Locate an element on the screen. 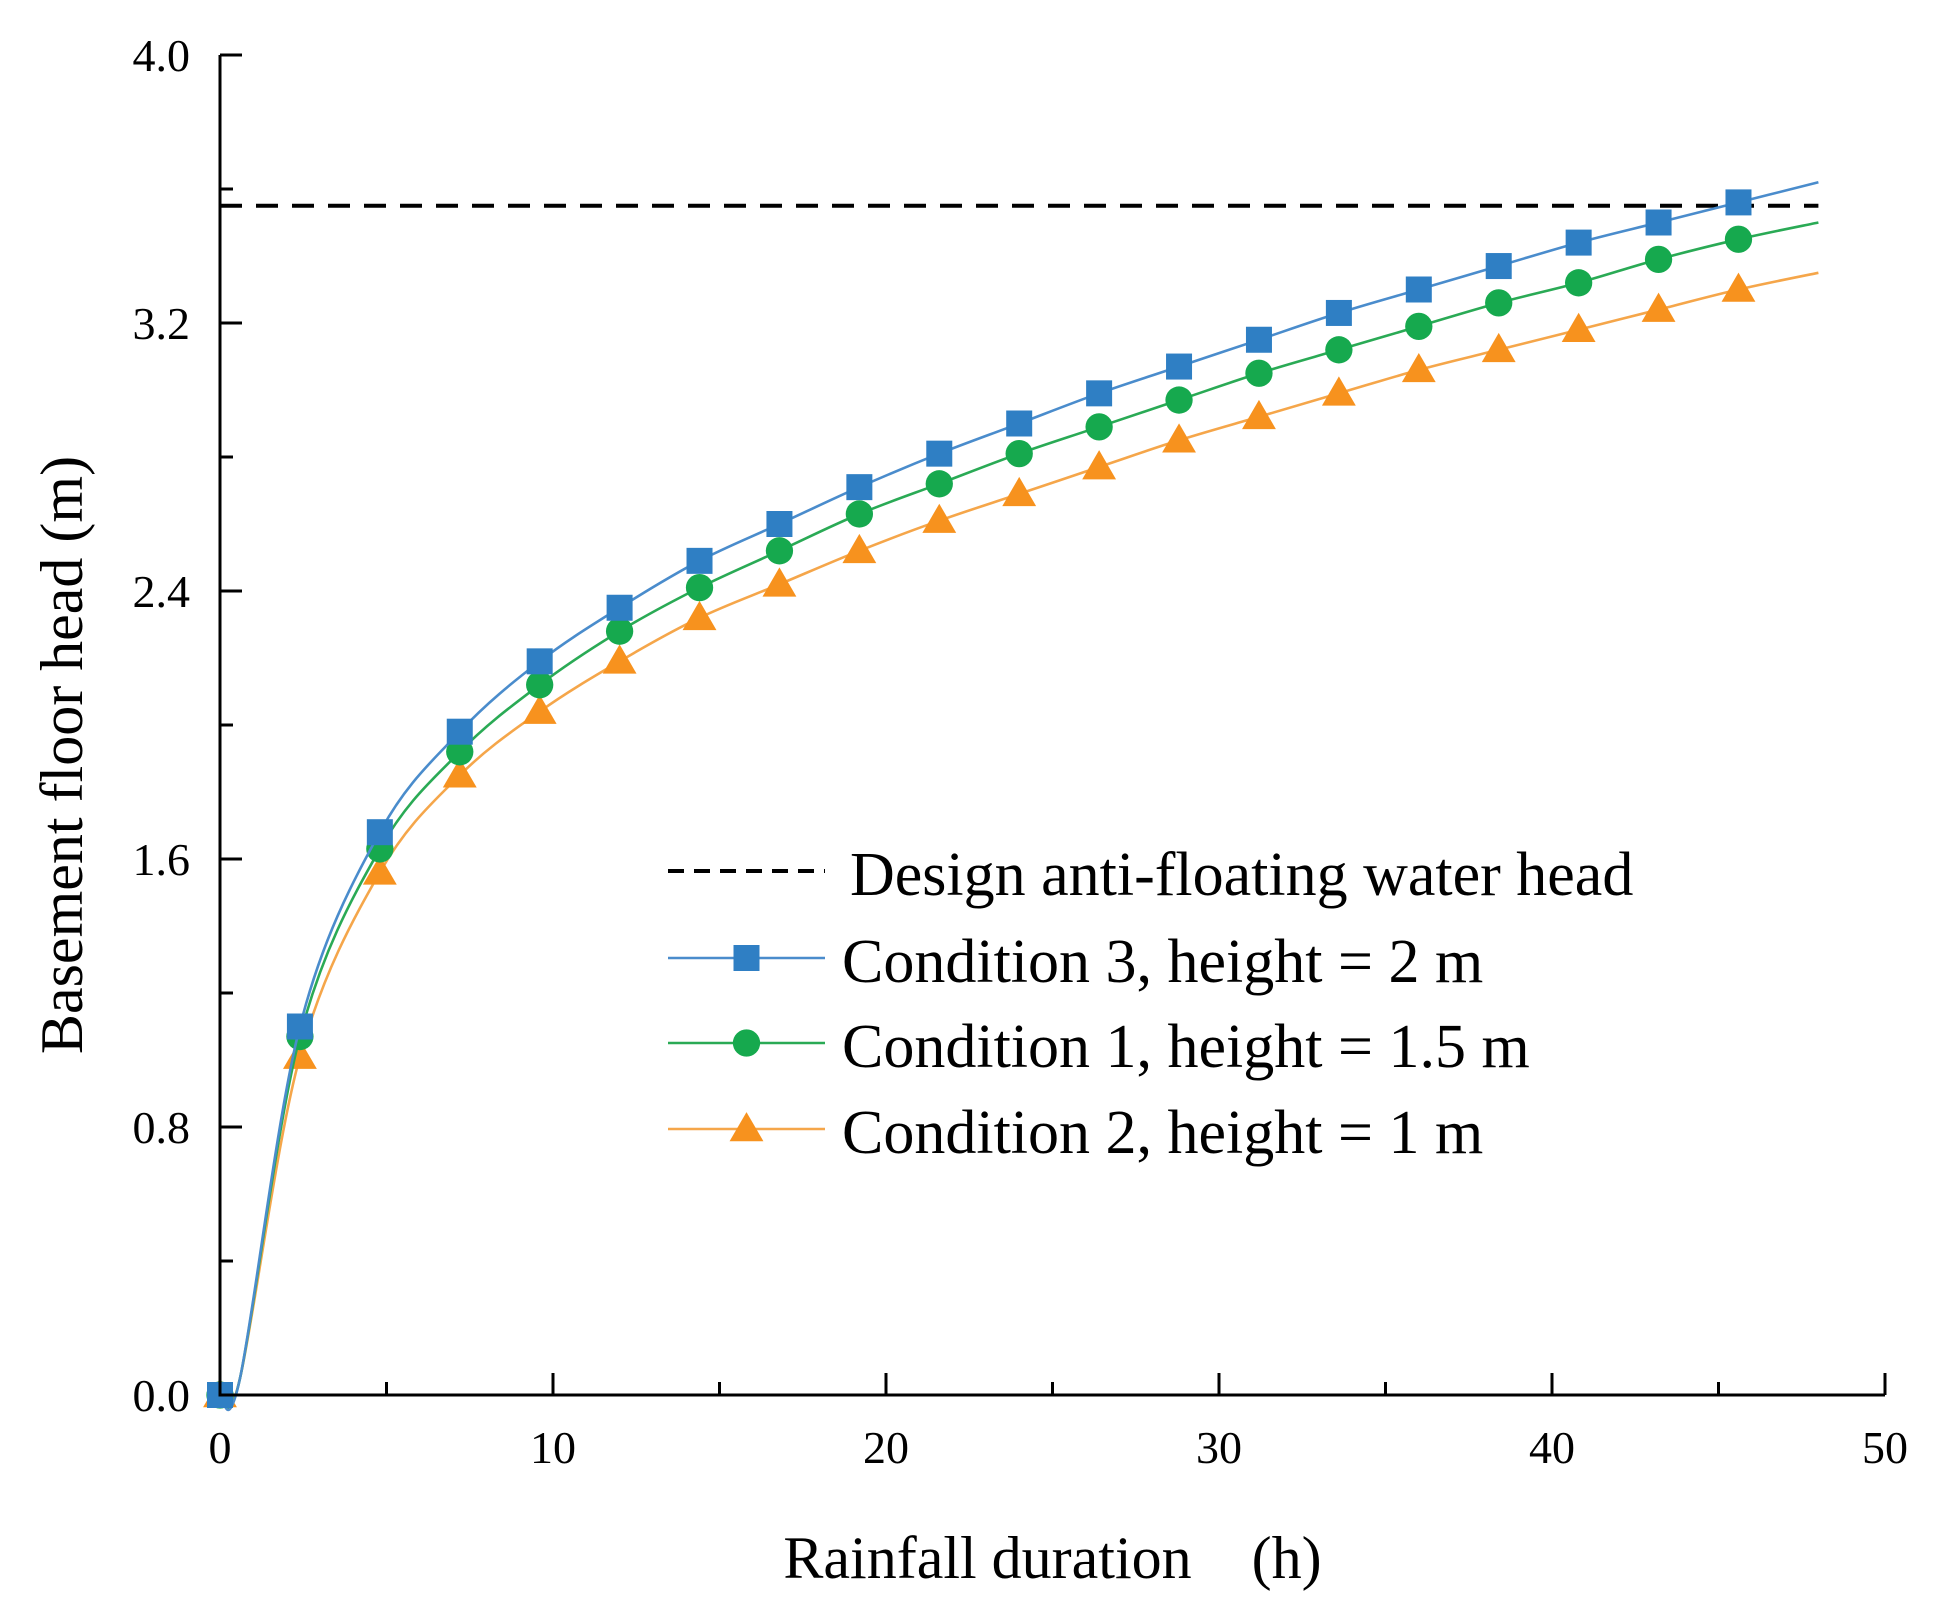 The width and height of the screenshot is (1947, 1606). legend-label: Condition 2, height = 1 m is located at coordinates (1162, 1133).